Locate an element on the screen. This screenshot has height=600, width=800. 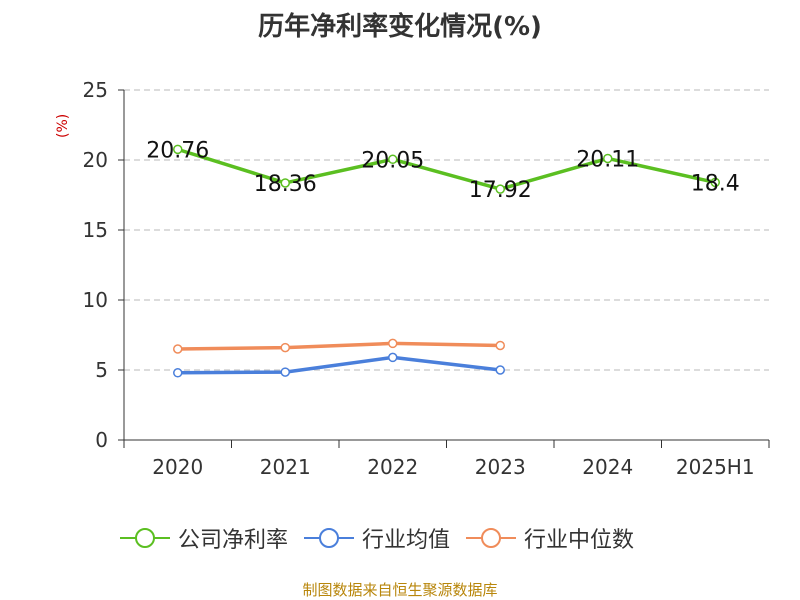
x-tick-label: 2022 is located at coordinates (392, 467).